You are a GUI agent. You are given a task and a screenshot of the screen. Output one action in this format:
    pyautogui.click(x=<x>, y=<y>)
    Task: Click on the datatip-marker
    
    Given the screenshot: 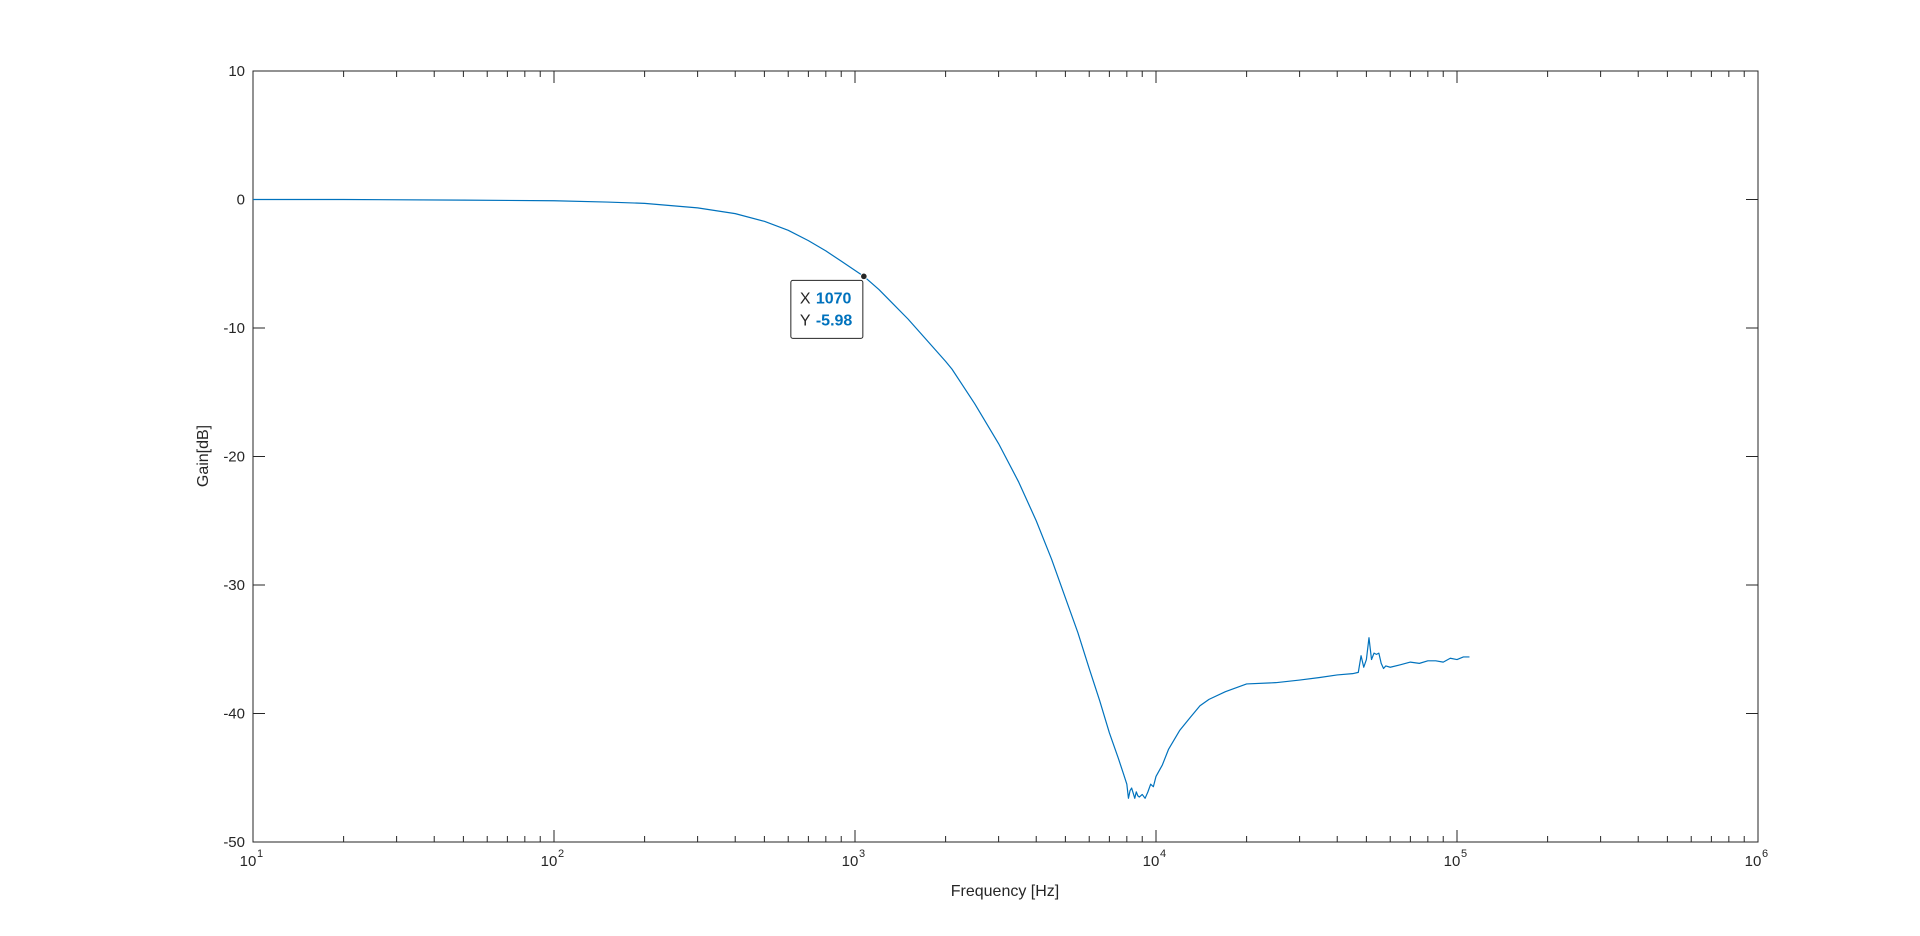 What is the action you would take?
    pyautogui.click(x=864, y=276)
    